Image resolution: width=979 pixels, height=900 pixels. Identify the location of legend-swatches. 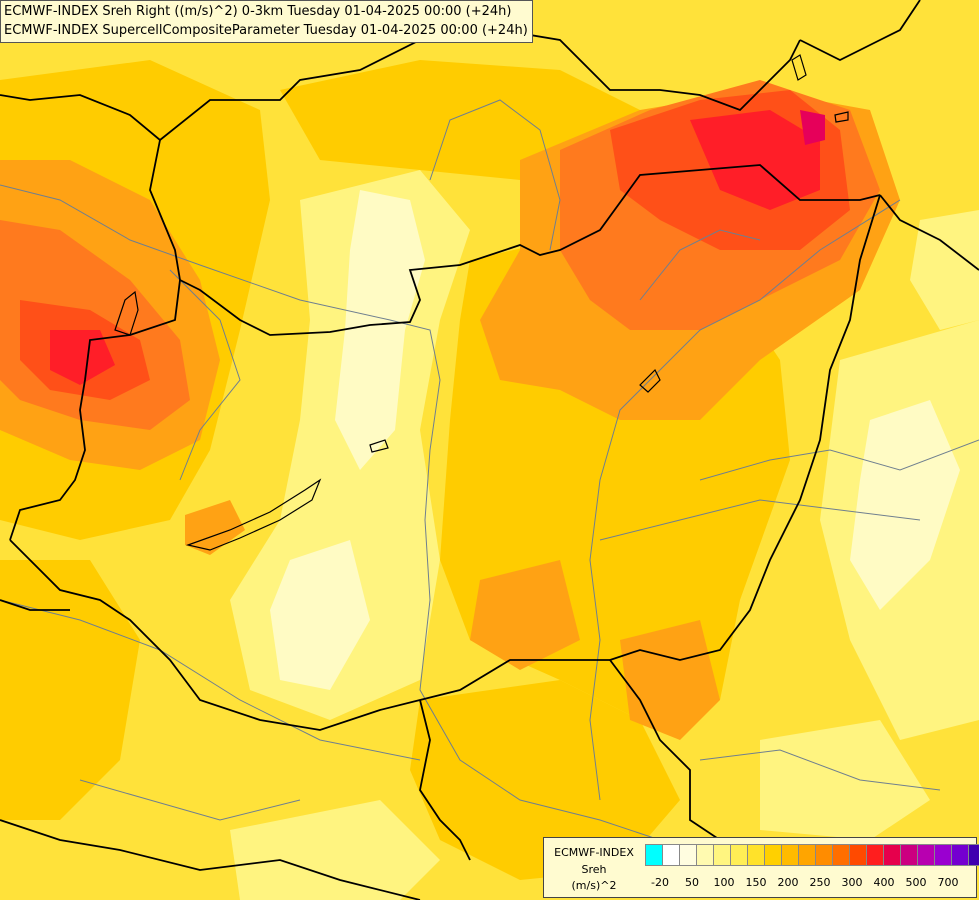
(812, 855).